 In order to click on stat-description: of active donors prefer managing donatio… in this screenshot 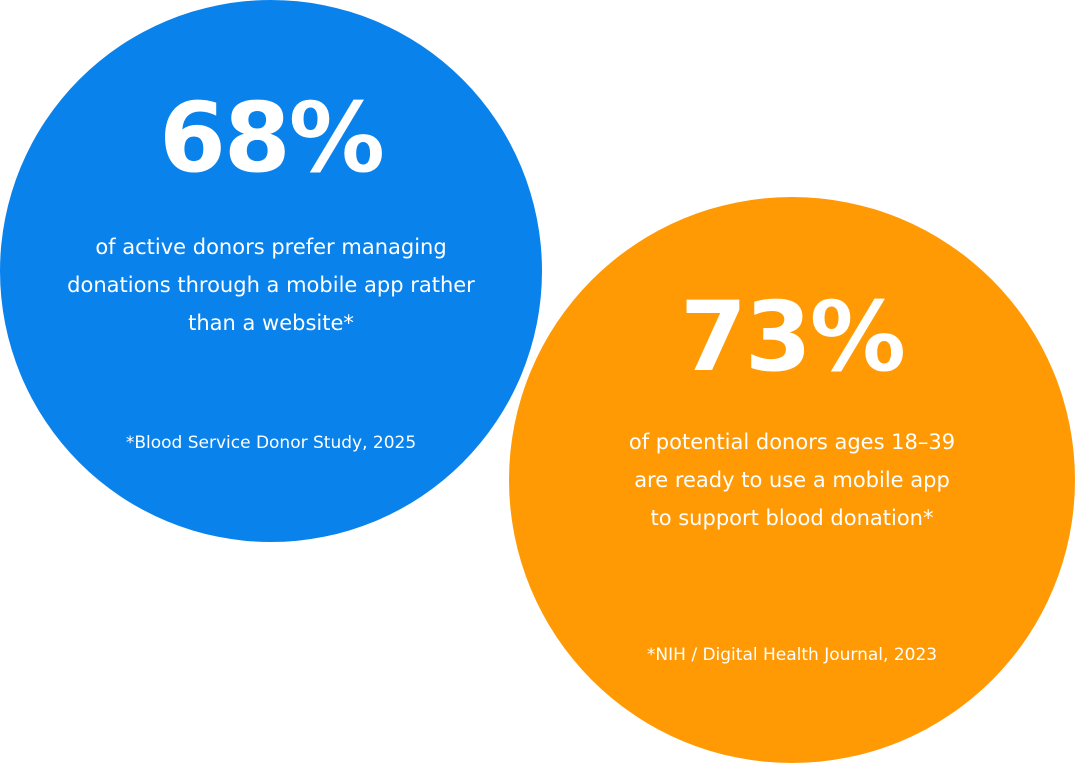, I will do `click(271, 285)`.